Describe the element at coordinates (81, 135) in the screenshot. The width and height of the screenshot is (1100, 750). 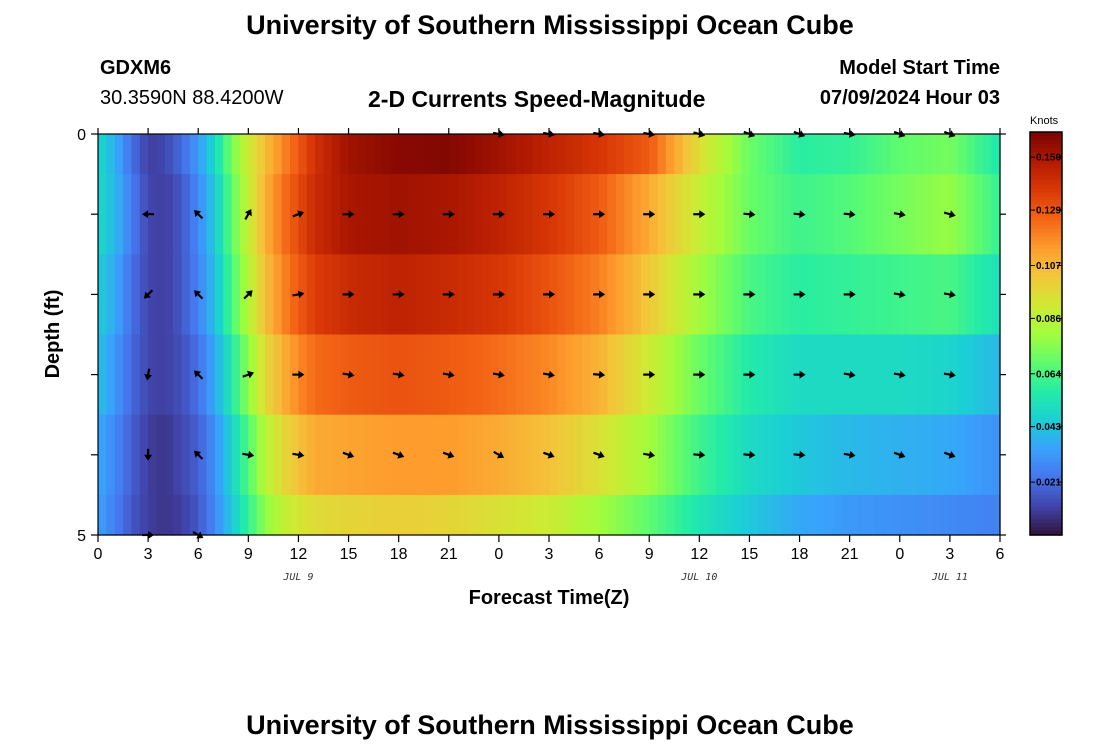
I see `y-tick-label: 0` at that location.